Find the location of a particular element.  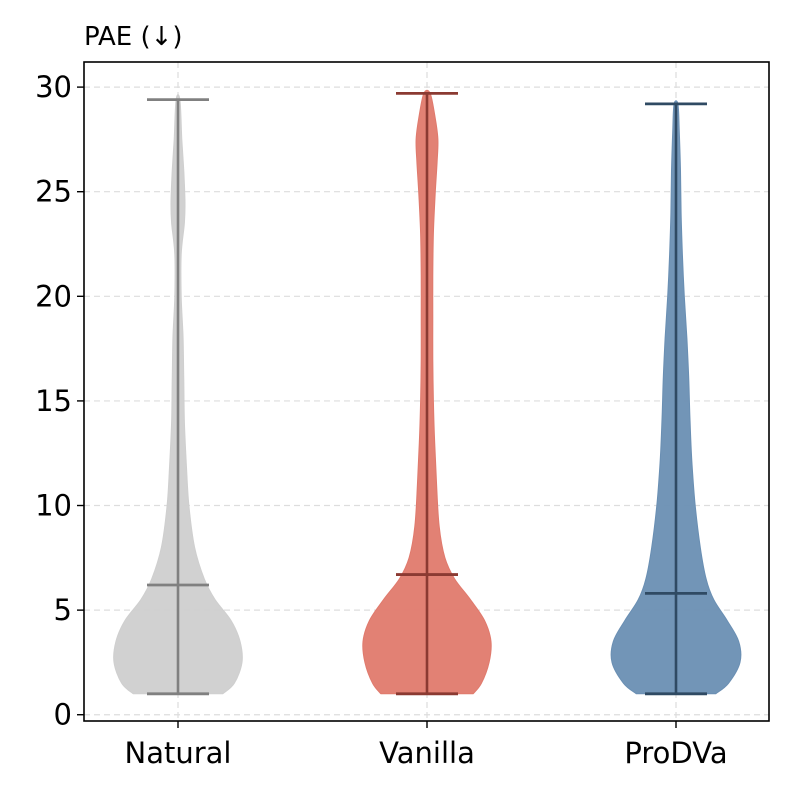

x-tick-label: Natural is located at coordinates (178, 753).